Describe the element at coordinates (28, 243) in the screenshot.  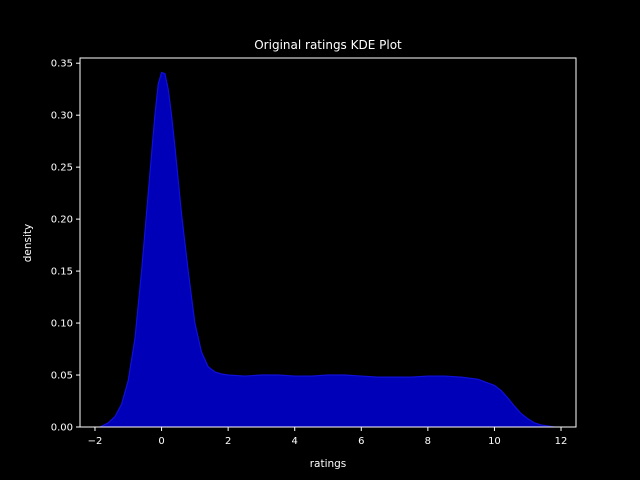
I see `y-axis-title: density` at that location.